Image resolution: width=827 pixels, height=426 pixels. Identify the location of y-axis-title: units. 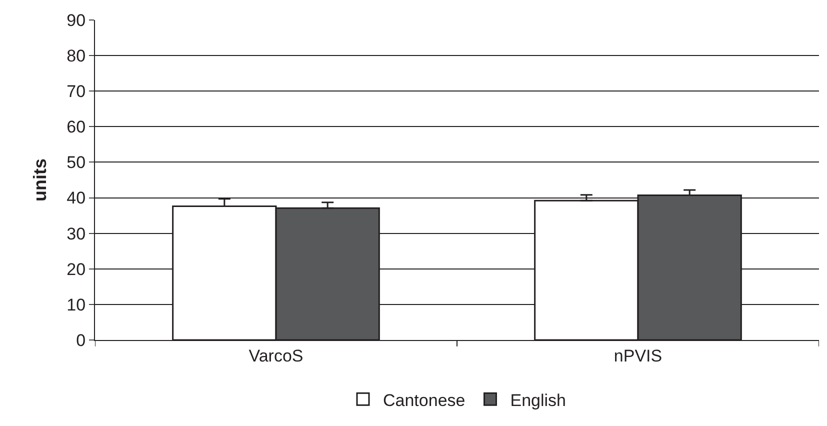
(40, 180).